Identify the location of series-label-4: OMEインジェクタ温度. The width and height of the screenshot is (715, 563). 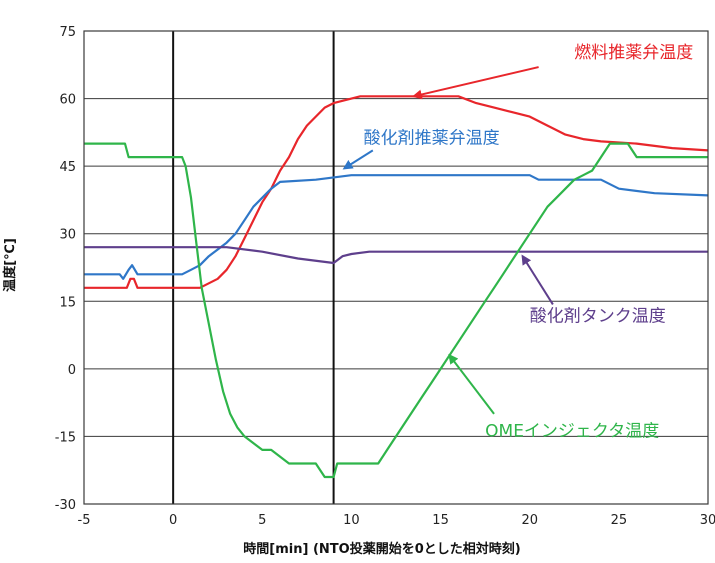
(572, 431).